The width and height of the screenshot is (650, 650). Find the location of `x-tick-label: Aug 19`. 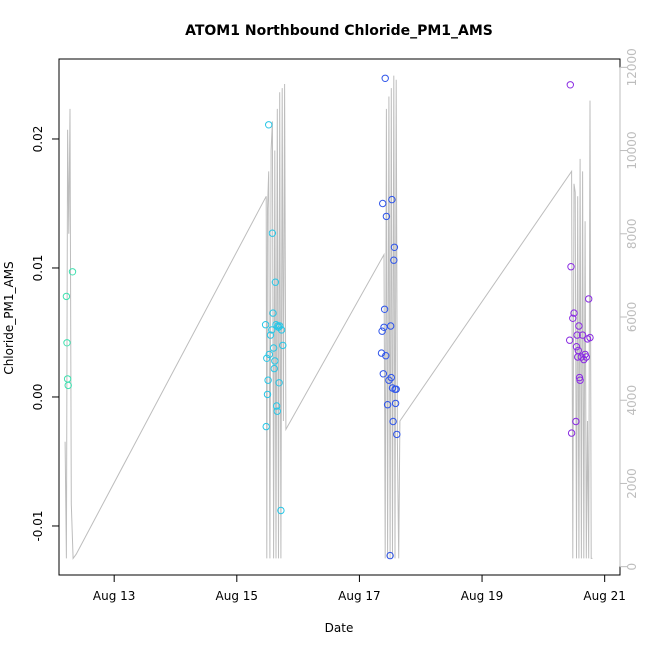

x-tick-label: Aug 19 is located at coordinates (482, 596).